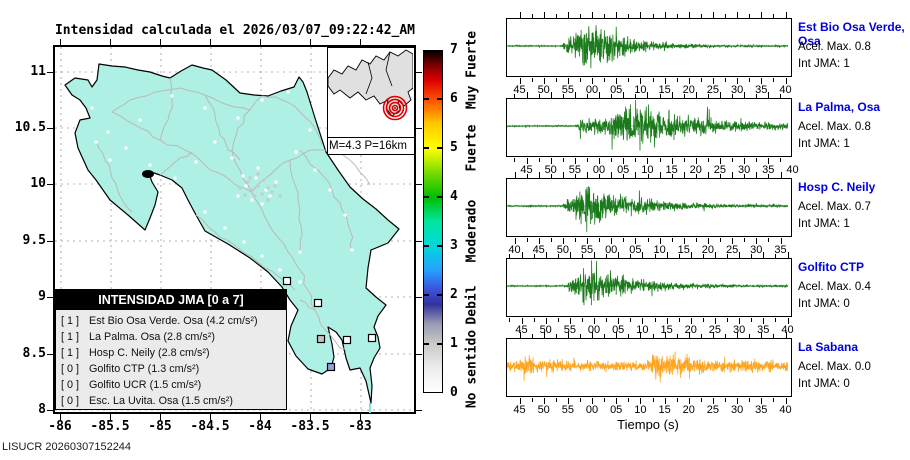  What do you see at coordinates (149, 353) in the screenshot?
I see `legend-entry-station: Hosp C. Neily (2.8 cm/s²)` at bounding box center [149, 353].